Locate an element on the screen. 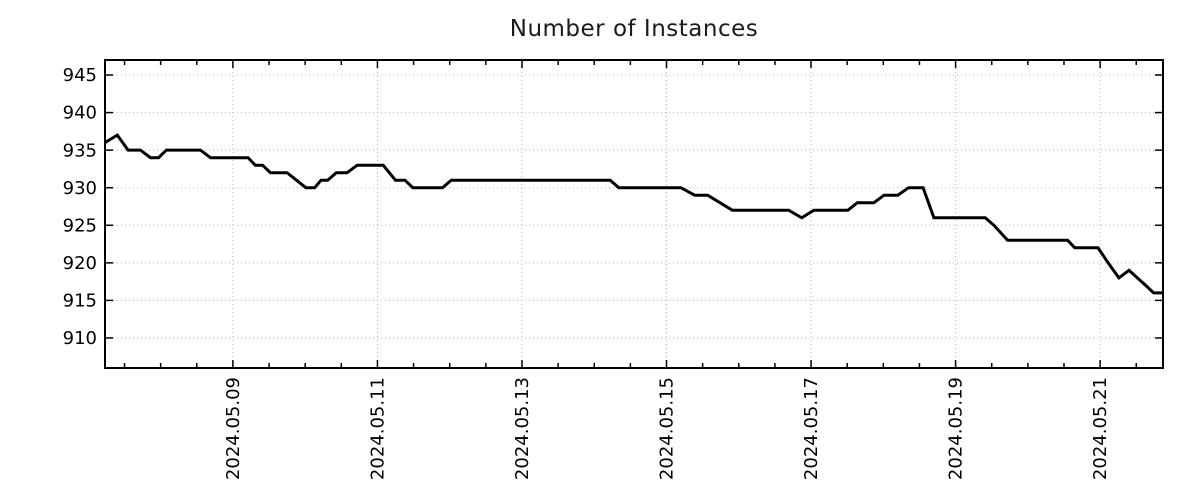 This screenshot has height=500, width=1200. y-tick-label: 945 is located at coordinates (80, 75).